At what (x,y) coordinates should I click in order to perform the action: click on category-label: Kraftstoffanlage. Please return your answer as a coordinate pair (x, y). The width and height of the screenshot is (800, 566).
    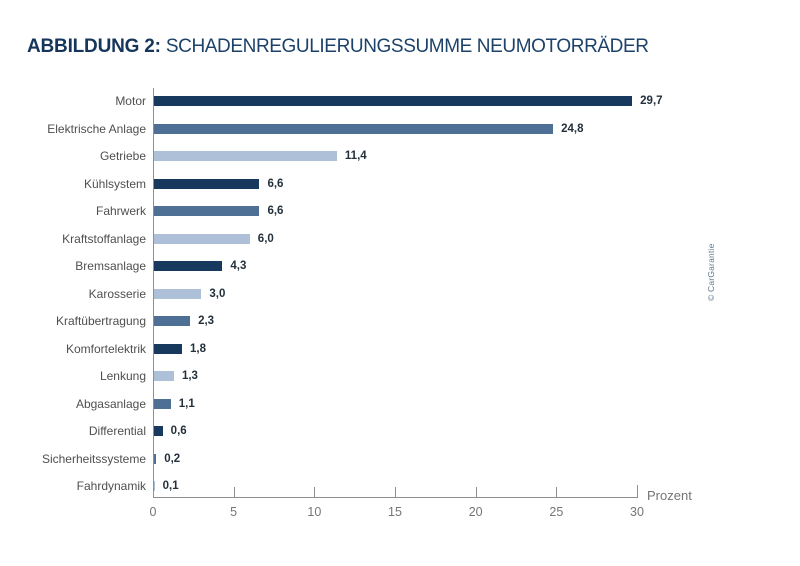
    Looking at the image, I should click on (104, 238).